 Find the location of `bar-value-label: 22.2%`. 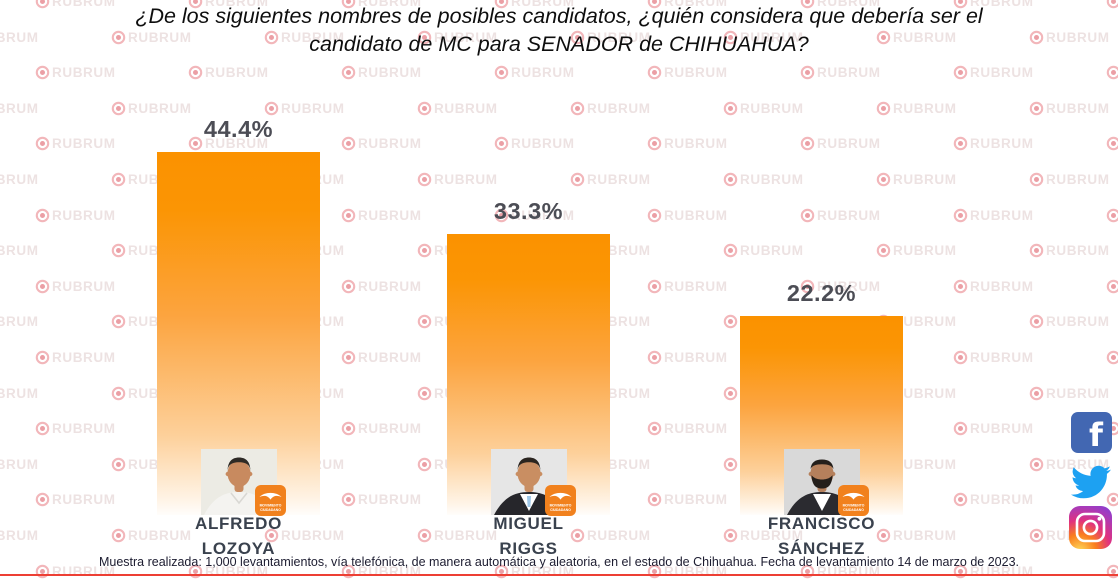

bar-value-label: 22.2% is located at coordinates (821, 293).